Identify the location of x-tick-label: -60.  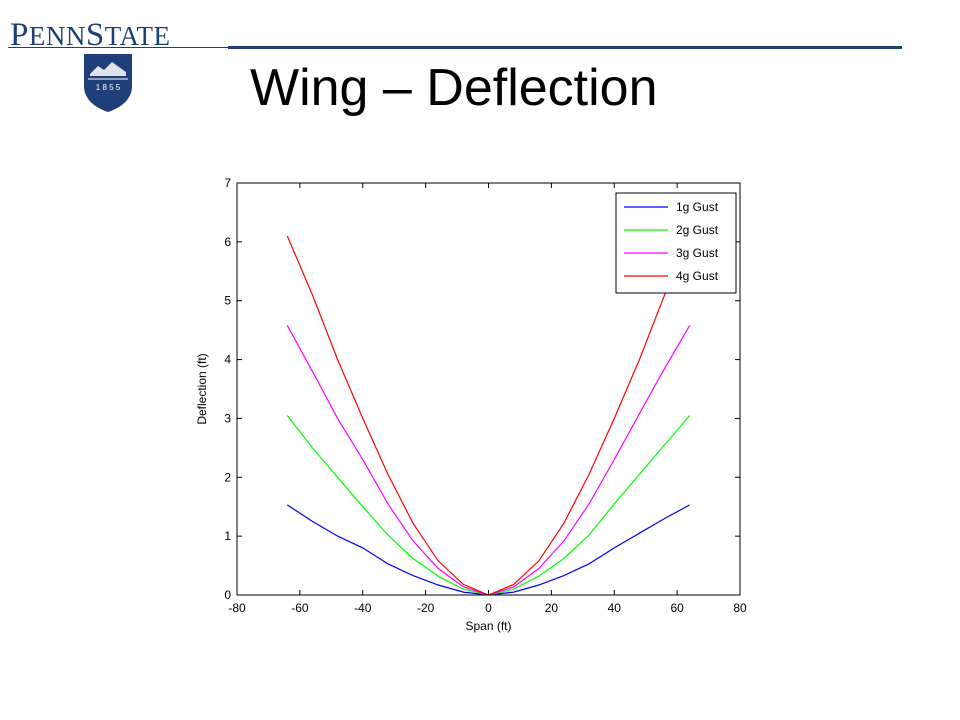
(300, 608).